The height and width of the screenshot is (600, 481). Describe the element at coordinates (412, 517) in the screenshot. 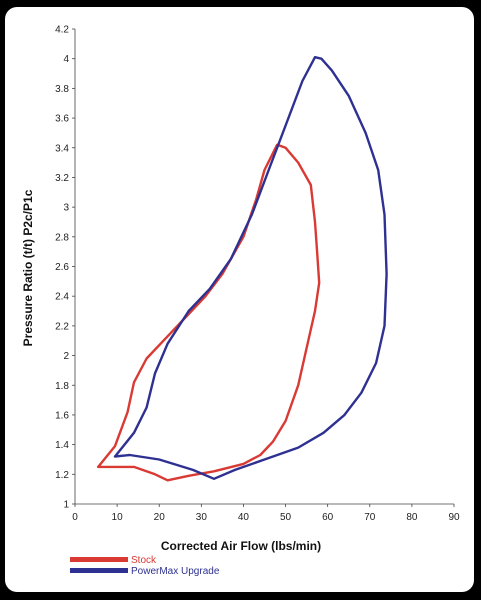

I see `x-tick-label: 80` at that location.